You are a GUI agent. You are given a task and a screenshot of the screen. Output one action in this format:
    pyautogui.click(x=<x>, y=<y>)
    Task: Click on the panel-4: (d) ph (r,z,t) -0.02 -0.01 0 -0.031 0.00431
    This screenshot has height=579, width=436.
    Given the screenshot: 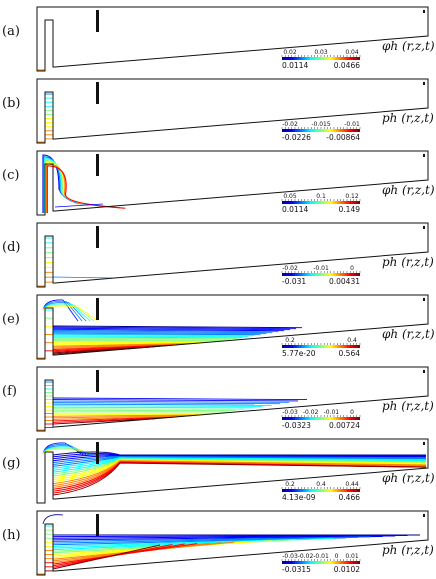 What is the action you would take?
    pyautogui.click(x=218, y=255)
    